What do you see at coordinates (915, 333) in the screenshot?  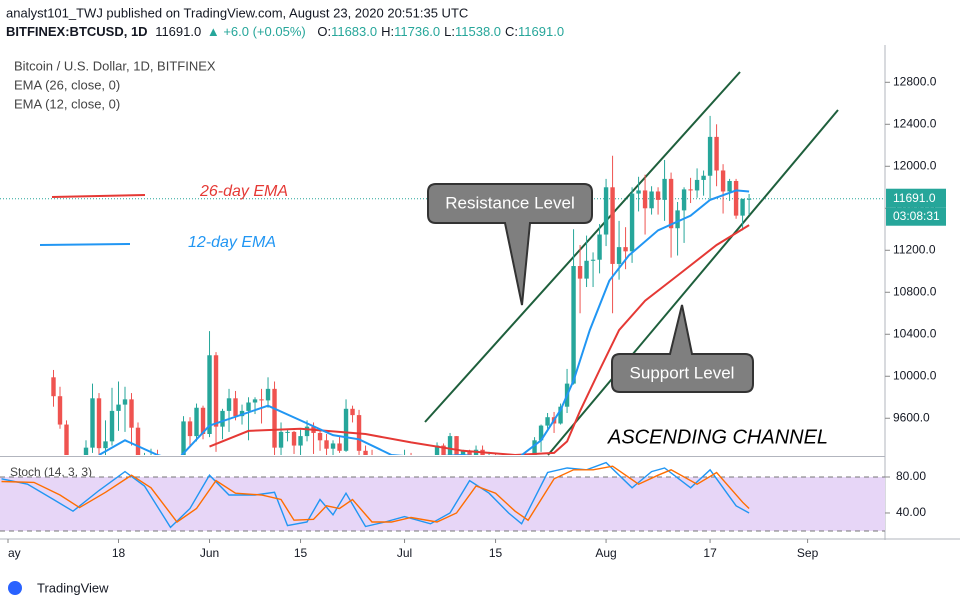 I see `y-tick-label: 10400.0` at bounding box center [915, 333].